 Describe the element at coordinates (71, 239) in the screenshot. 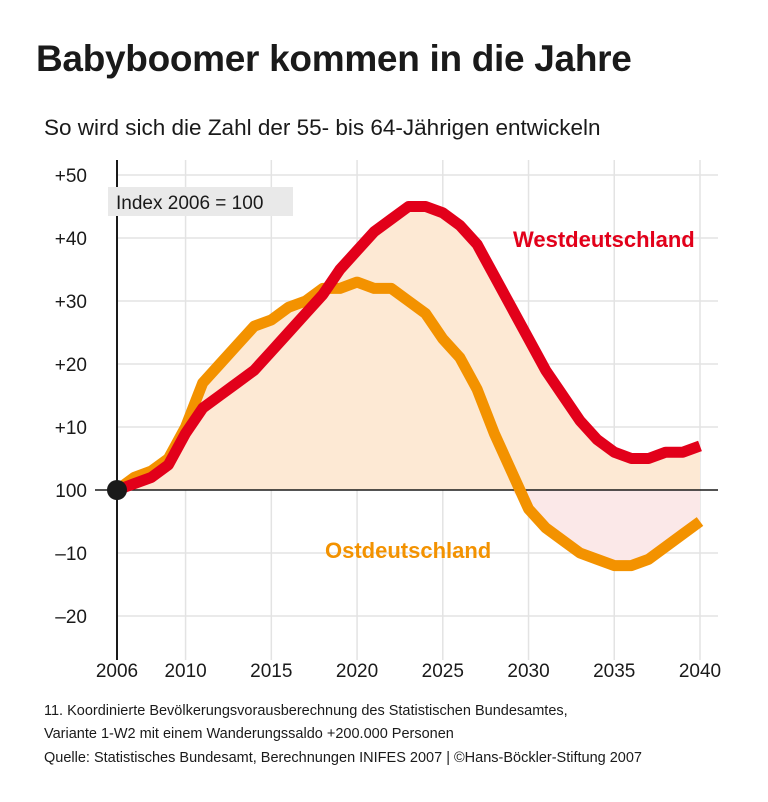

I see `y-tick-label: +40` at that location.